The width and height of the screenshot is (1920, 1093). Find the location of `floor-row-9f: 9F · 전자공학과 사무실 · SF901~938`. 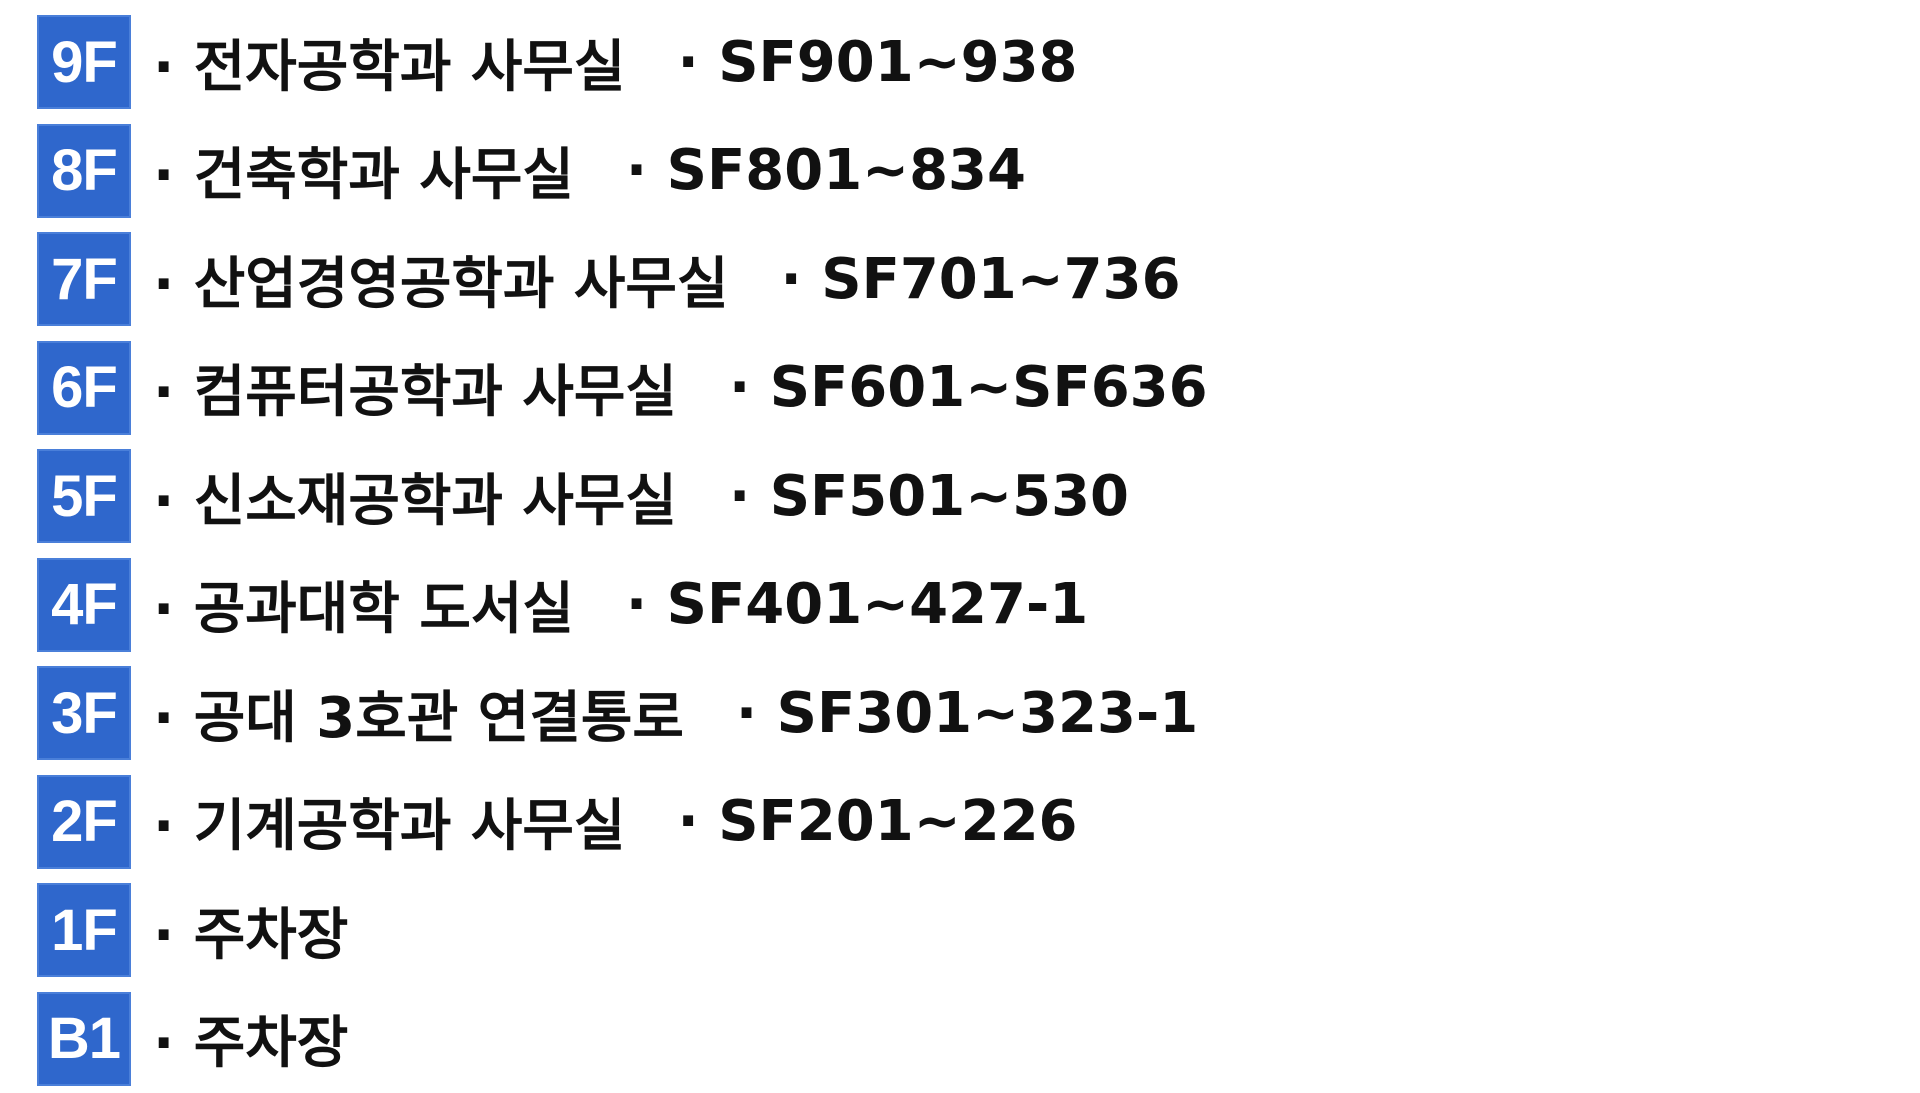

floor-row-9f: 9F · 전자공학과 사무실 · SF901~938 is located at coordinates (622, 62).